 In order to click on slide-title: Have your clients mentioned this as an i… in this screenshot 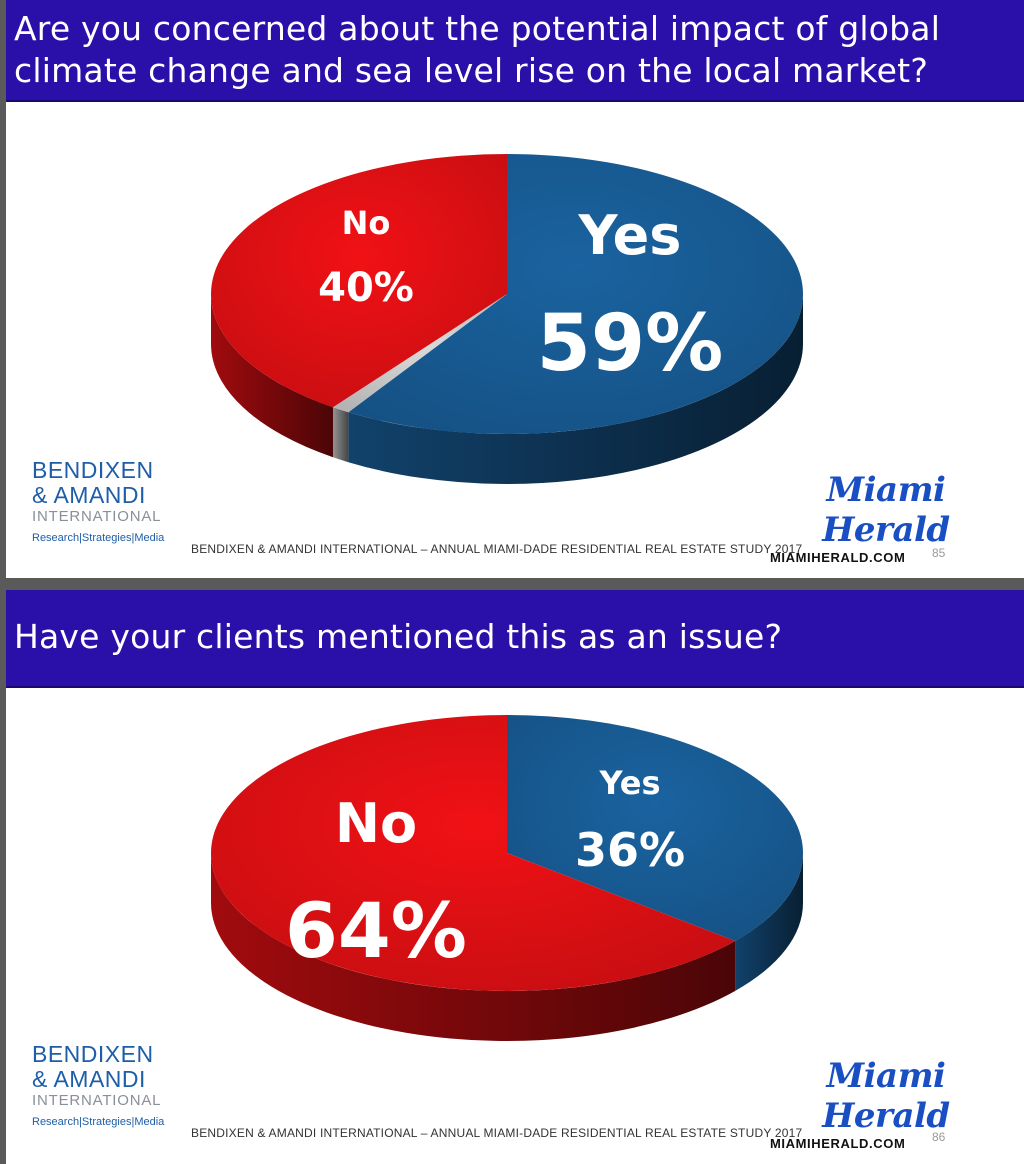, I will do `click(398, 636)`.